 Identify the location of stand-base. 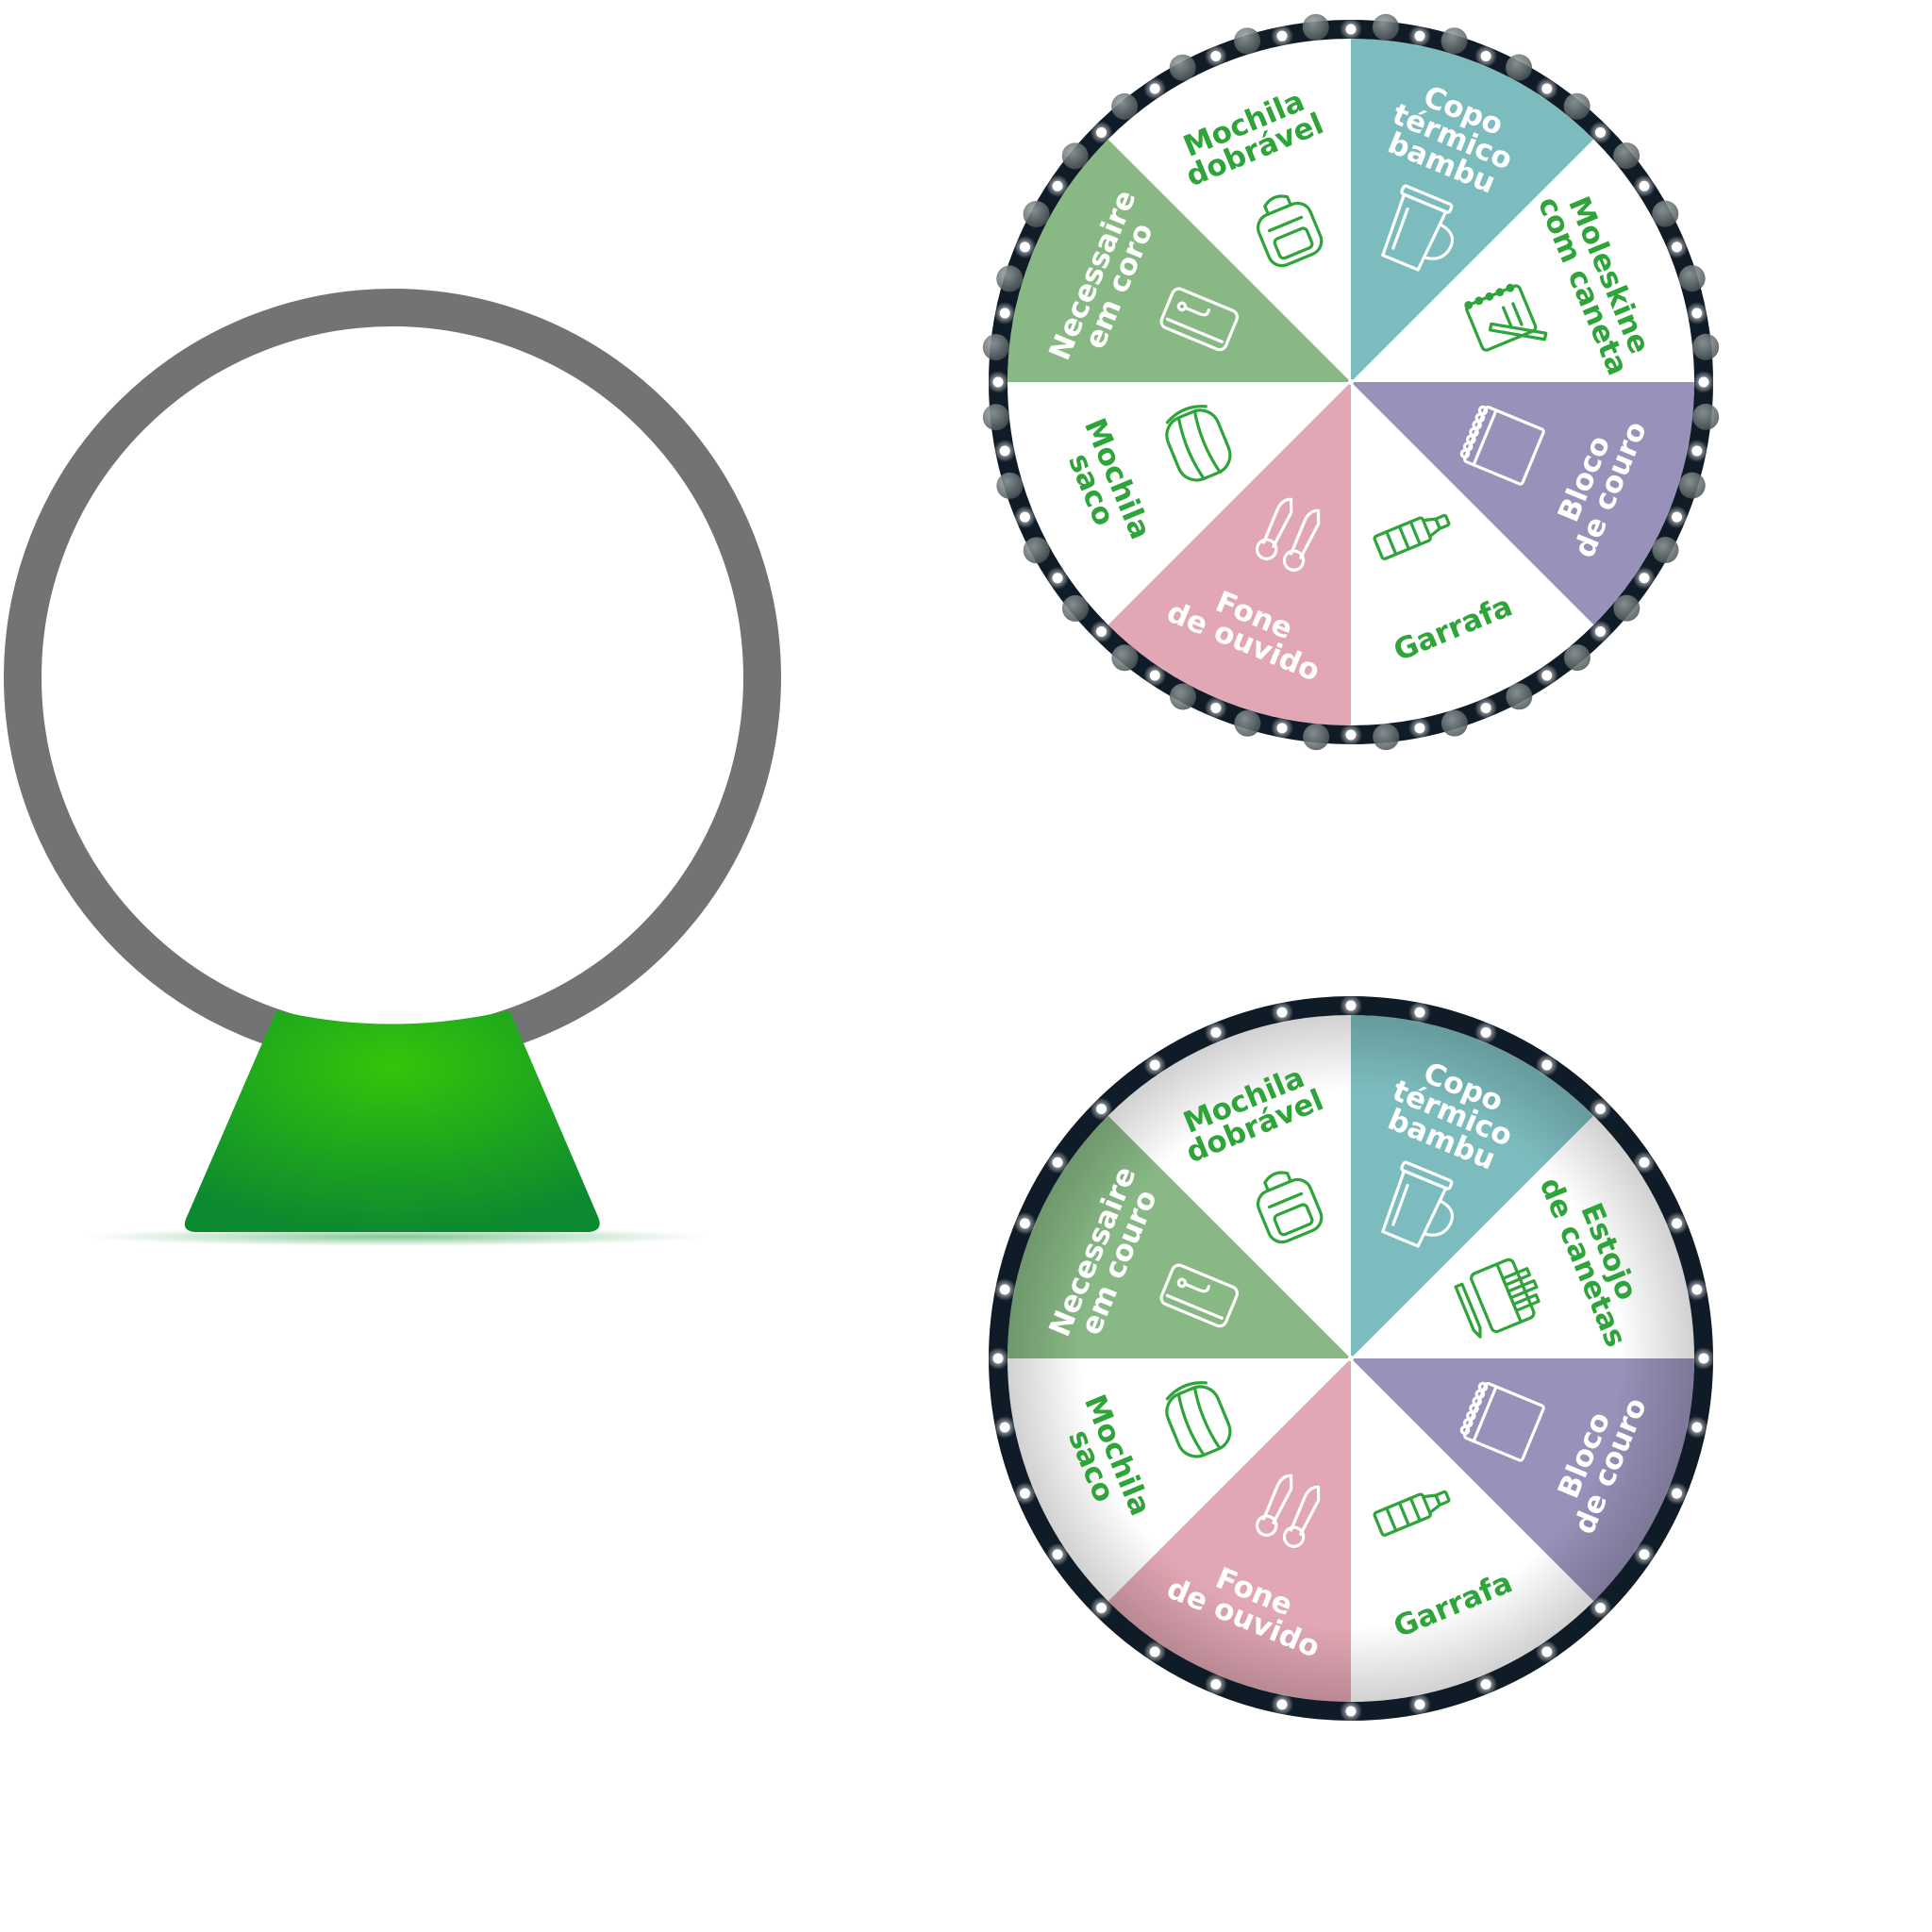
(392, 1121).